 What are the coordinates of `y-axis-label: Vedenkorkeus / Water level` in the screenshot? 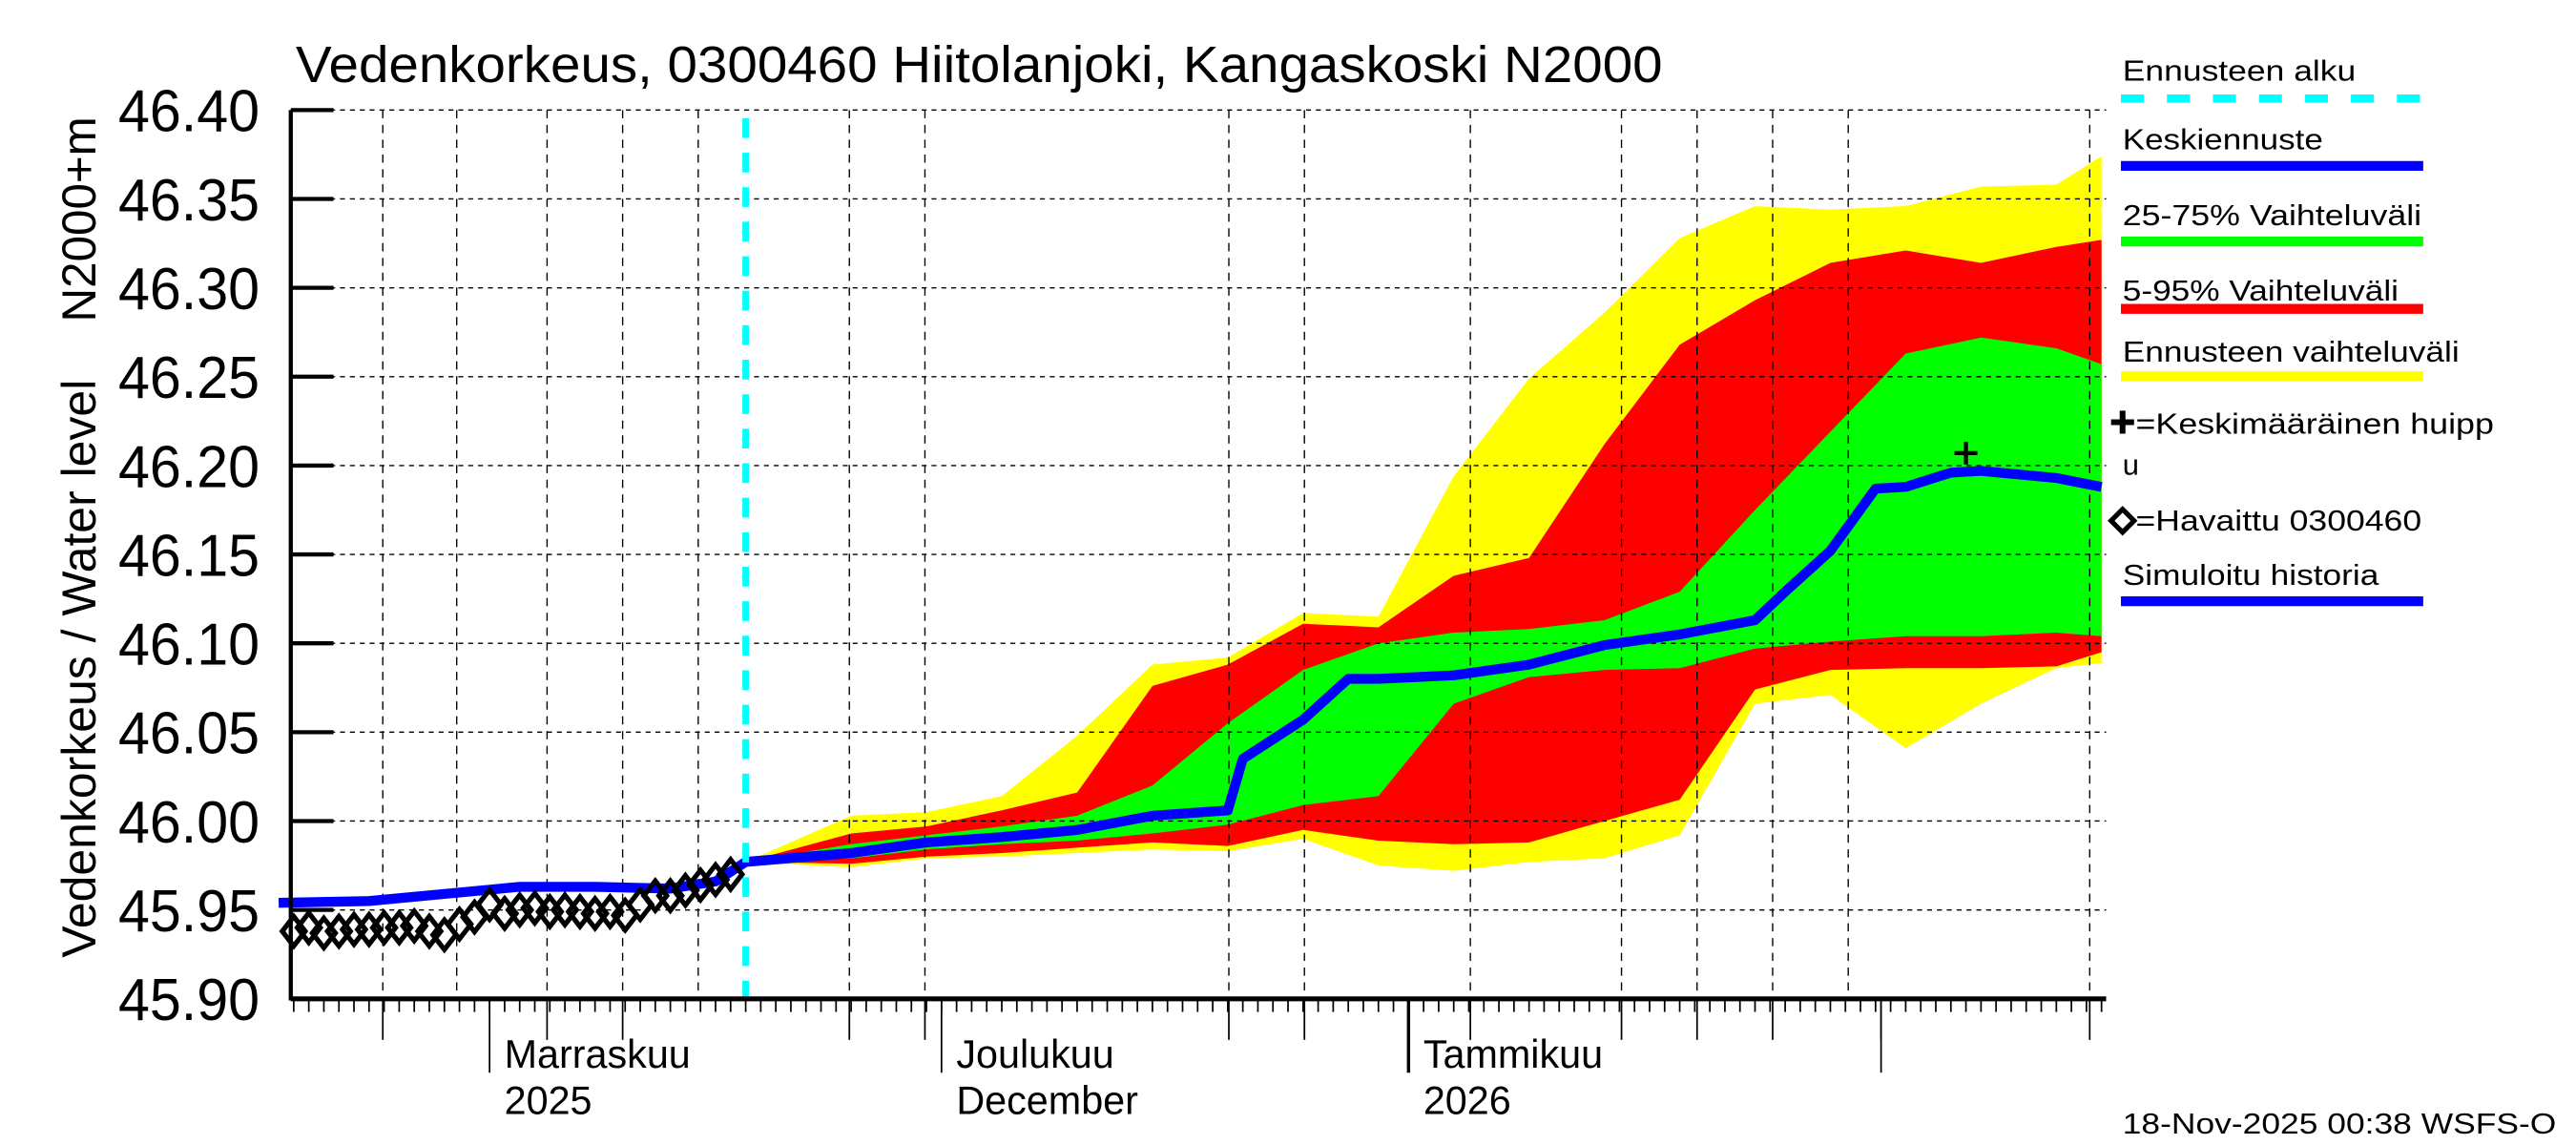 It's located at (79, 669).